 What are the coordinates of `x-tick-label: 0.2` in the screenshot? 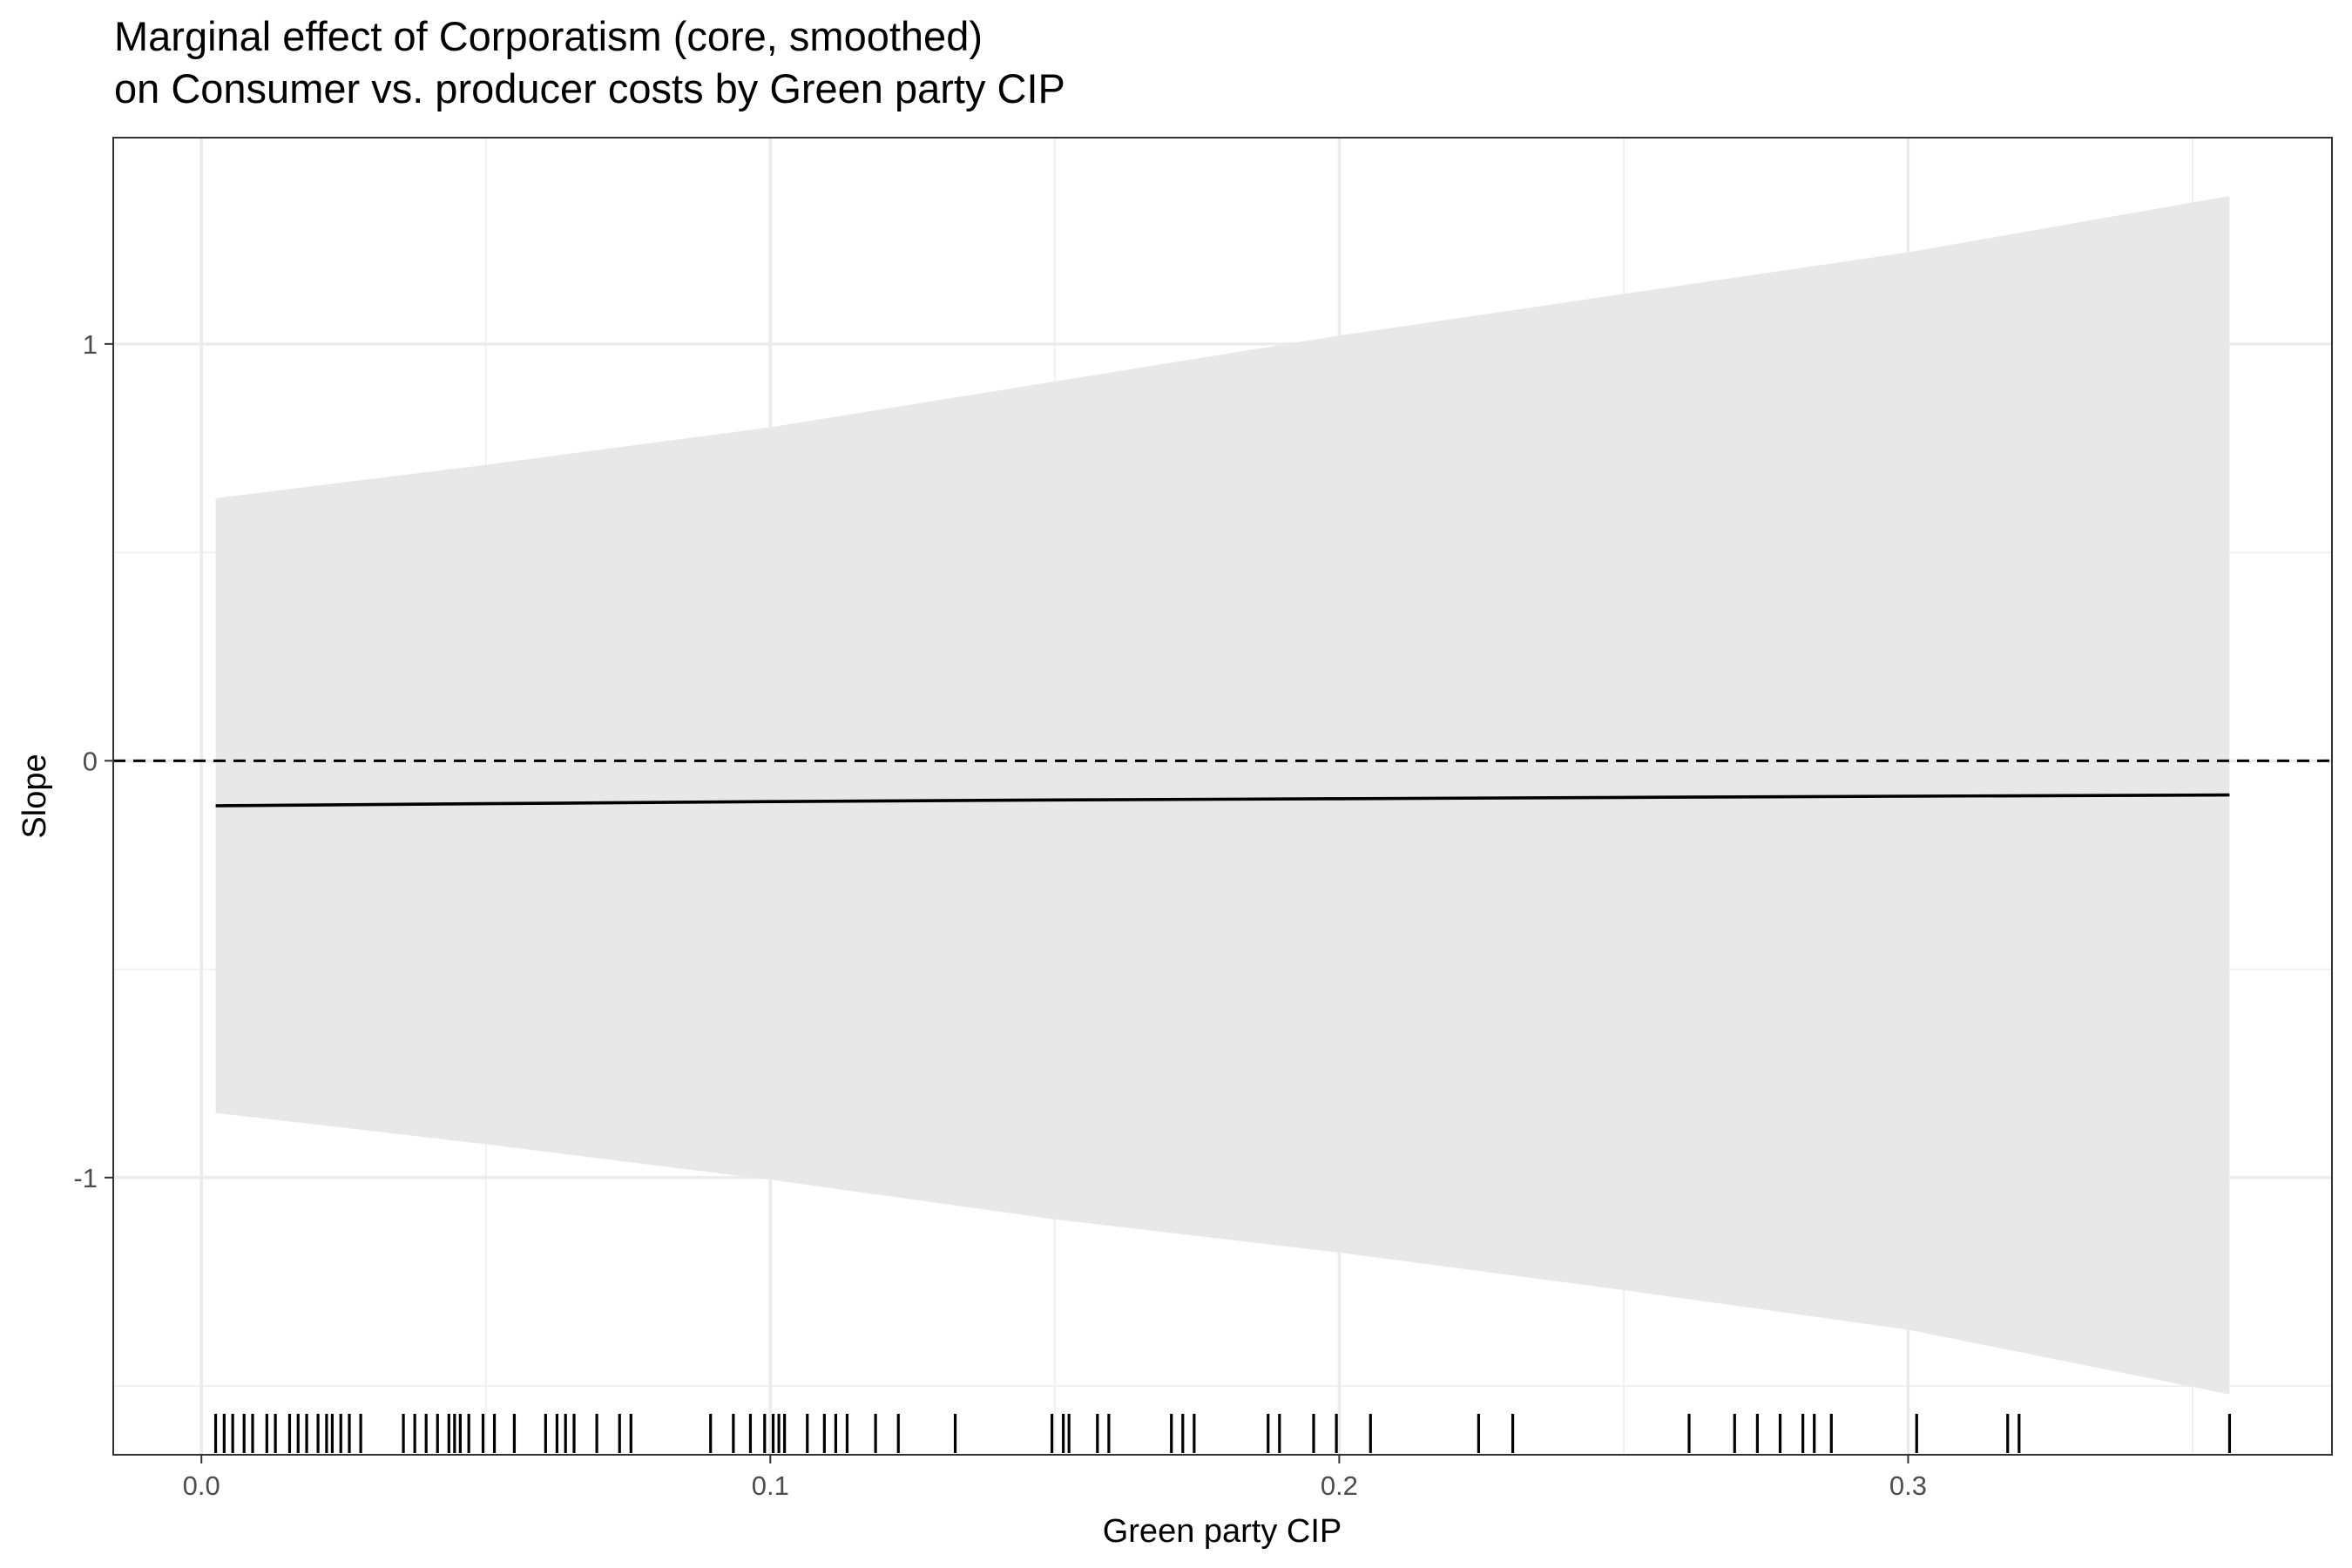 It's located at (1339, 1486).